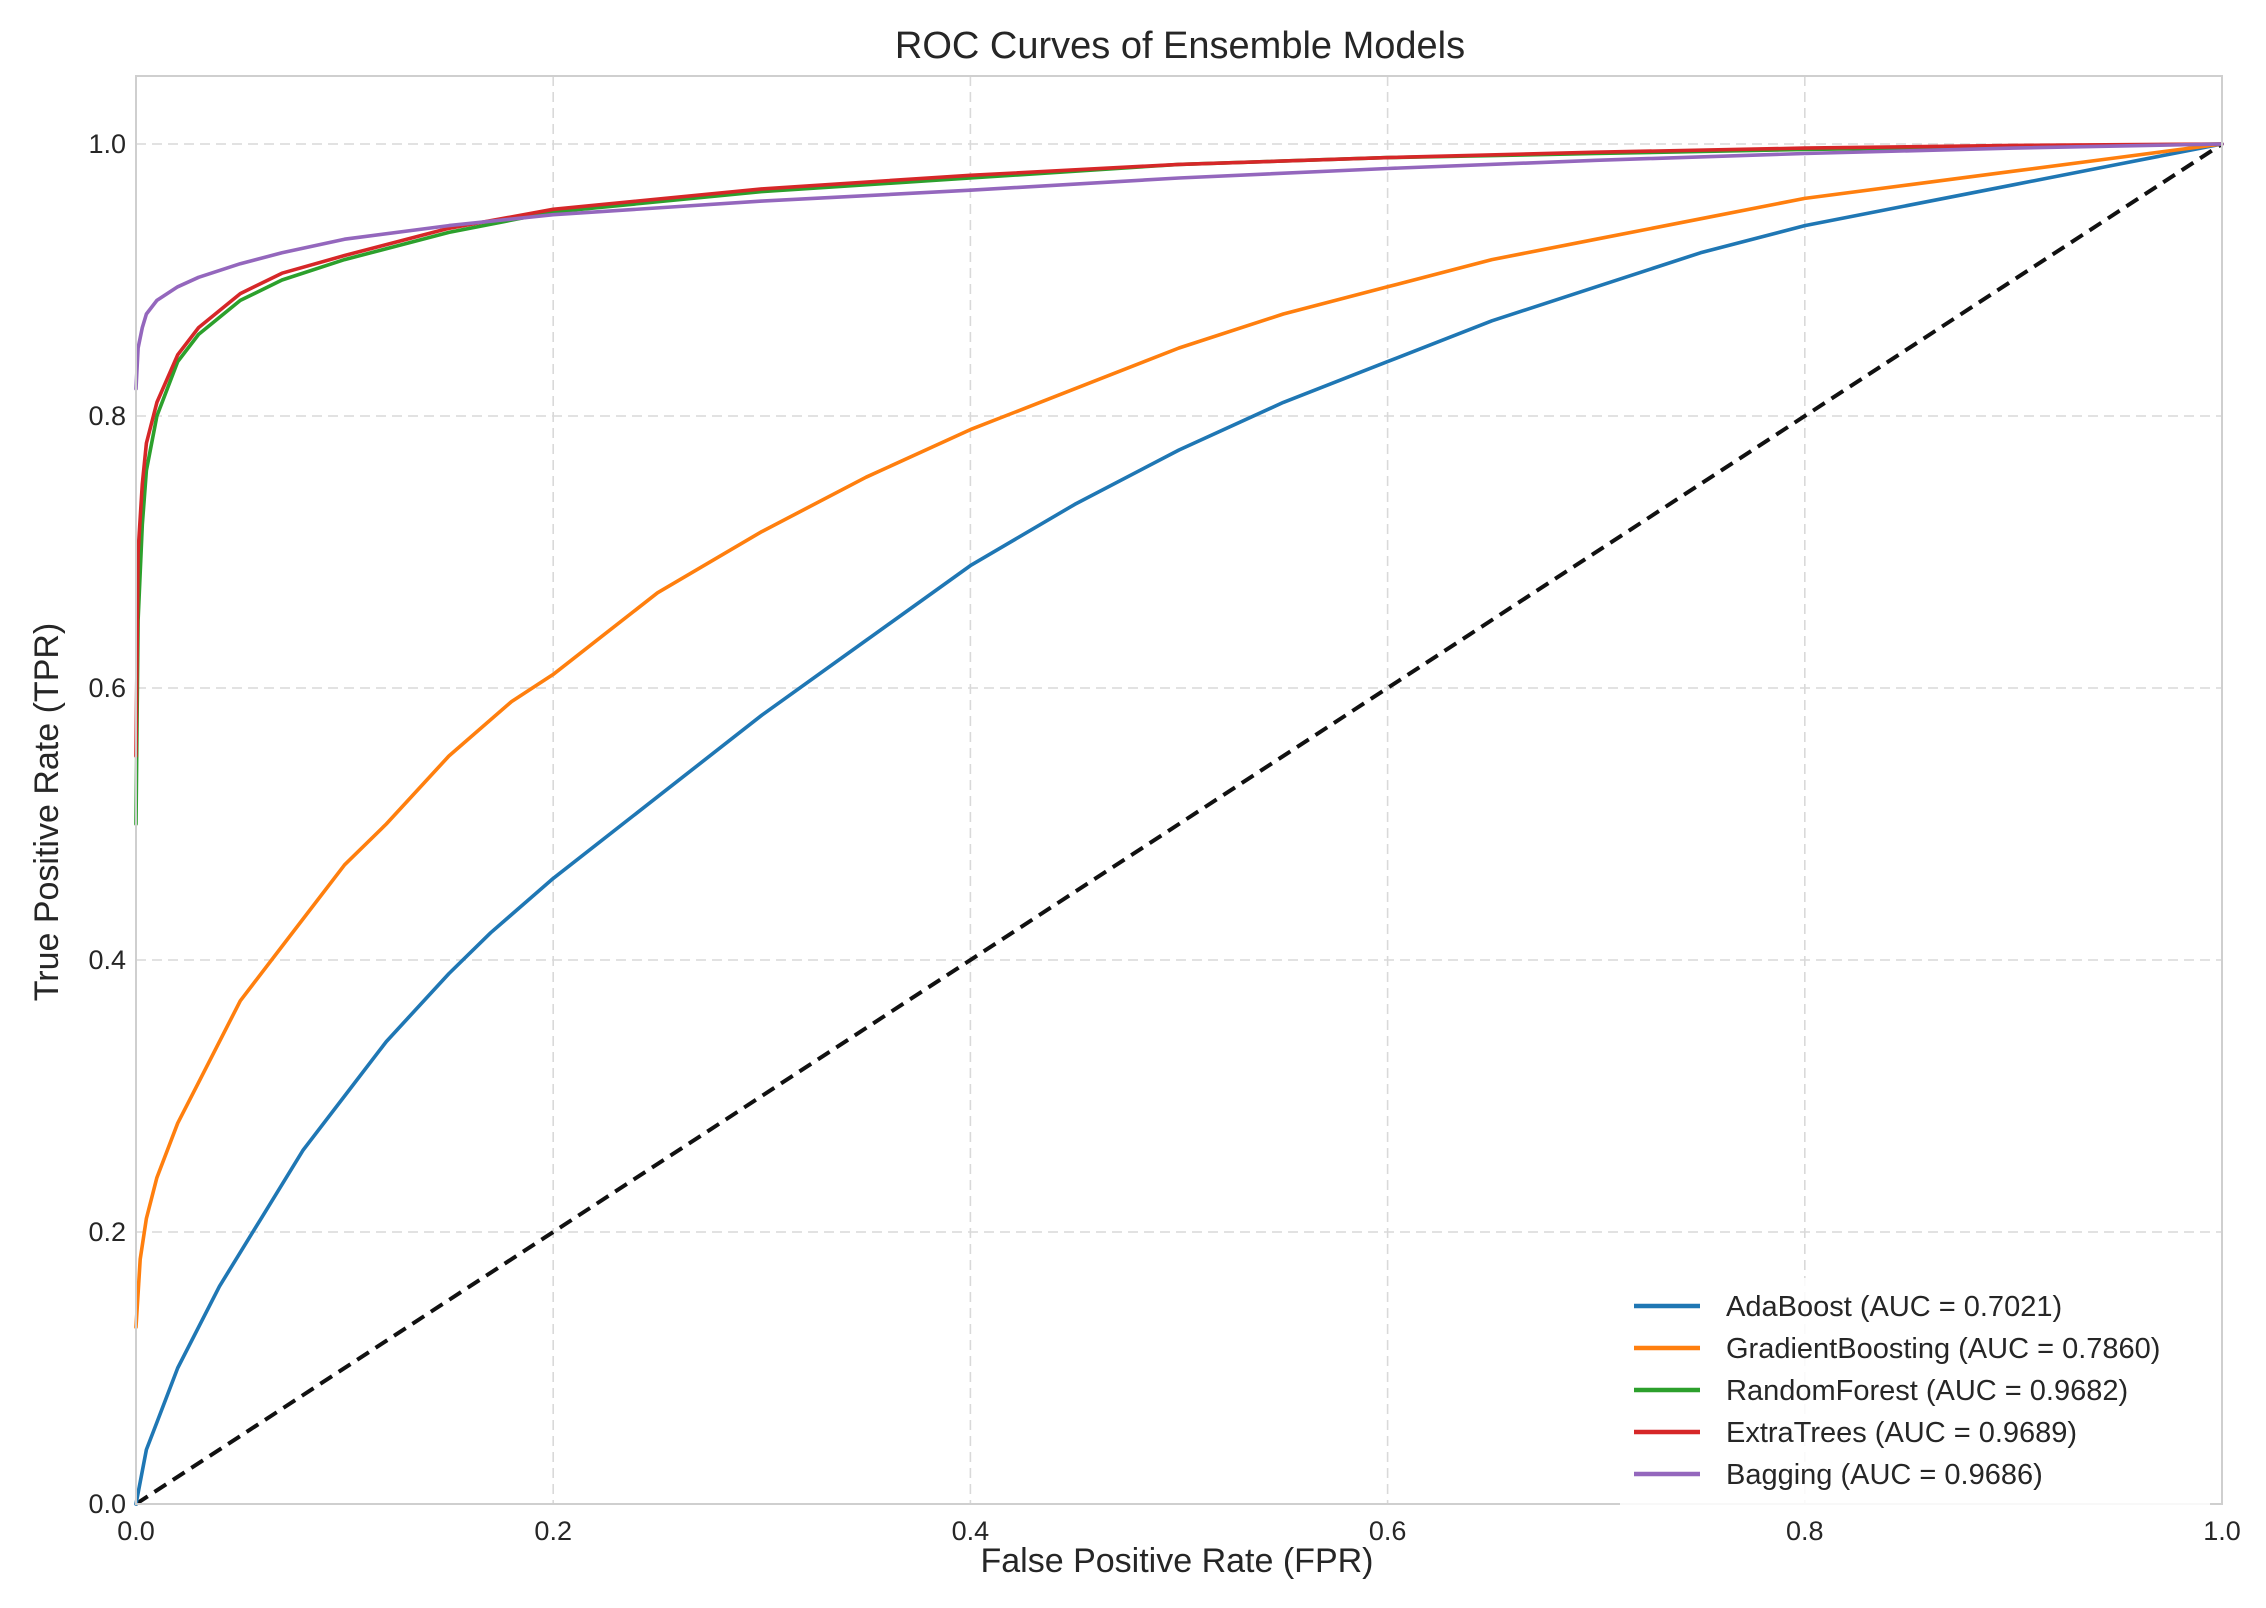 This screenshot has width=2266, height=1608. I want to click on x-axis-ticks: 0.0 0.2 0.4 0.6 0.8 1.0, so click(1179, 1531).